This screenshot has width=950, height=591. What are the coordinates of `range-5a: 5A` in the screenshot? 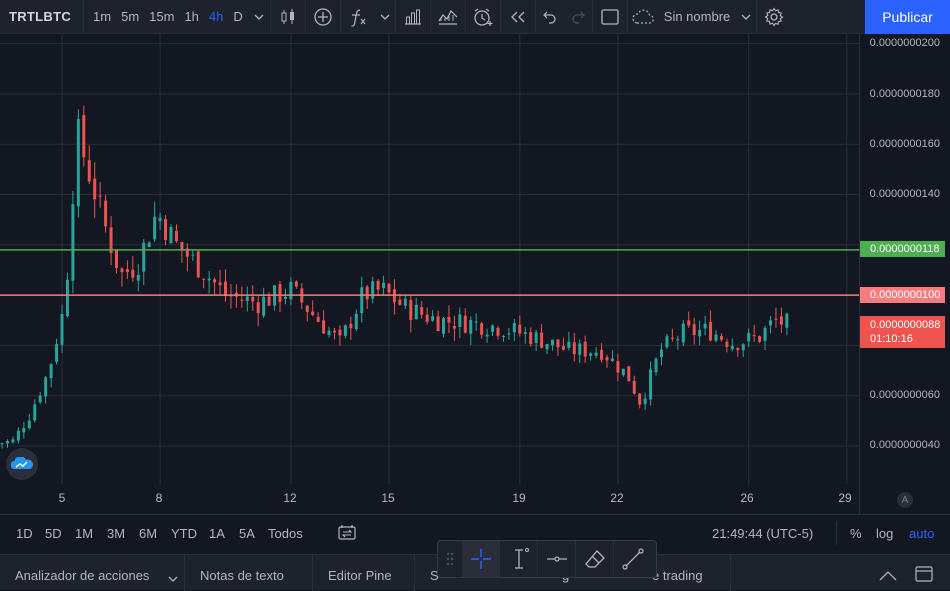 It's located at (247, 533).